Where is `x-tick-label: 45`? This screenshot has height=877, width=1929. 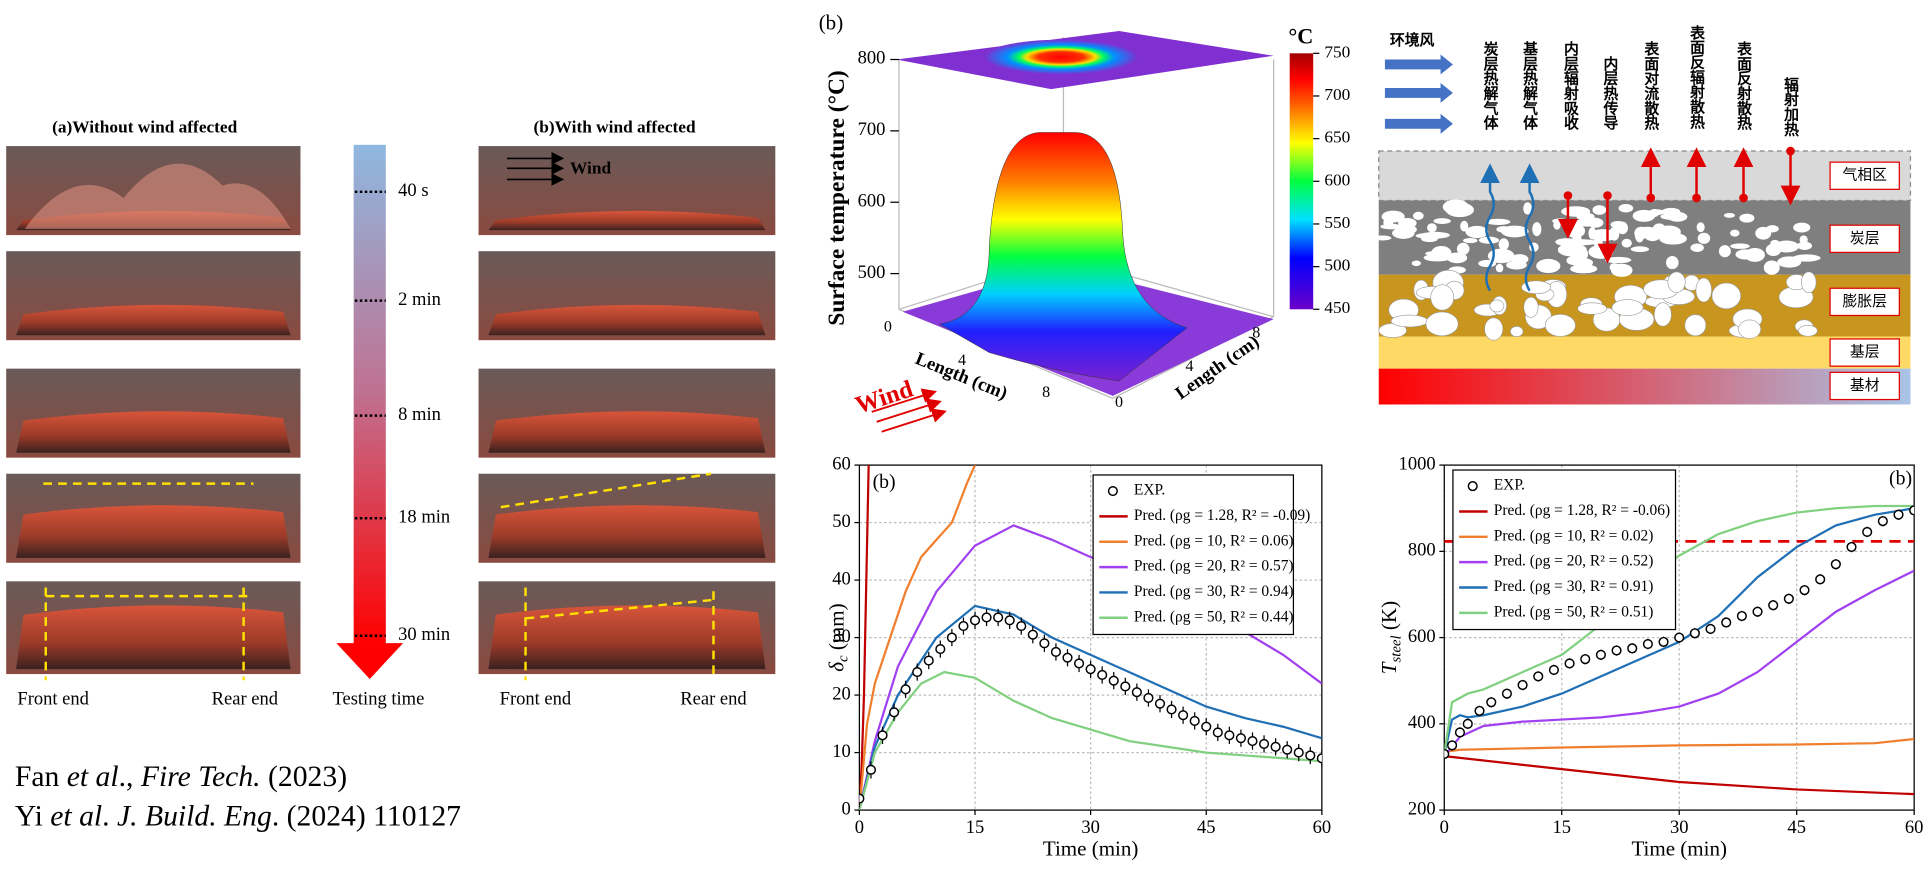
x-tick-label: 45 is located at coordinates (1796, 827).